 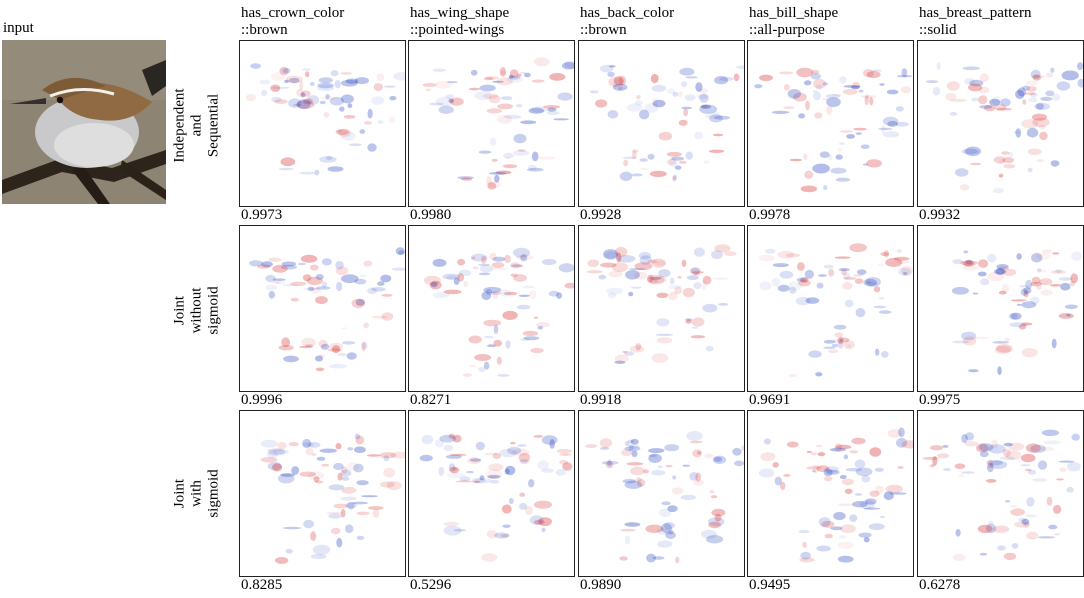 What do you see at coordinates (293, 13) in the screenshot?
I see `column-title-attribute: has_crown_color` at bounding box center [293, 13].